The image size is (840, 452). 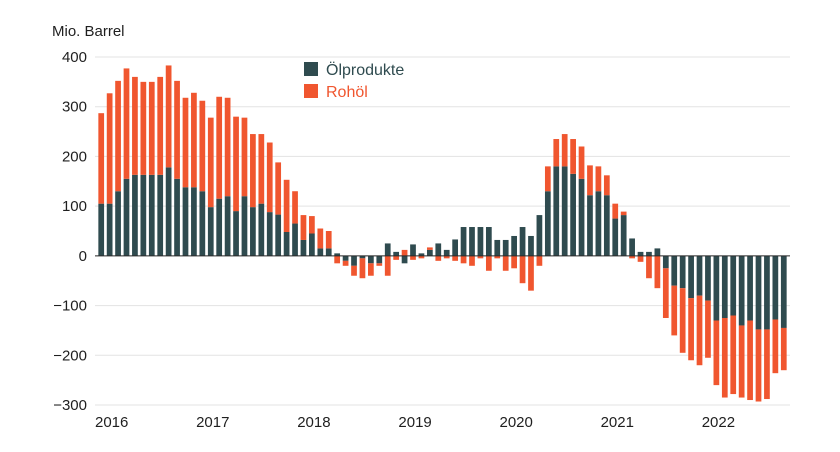 What do you see at coordinates (313, 422) in the screenshot?
I see `x-tick-label: 2018` at bounding box center [313, 422].